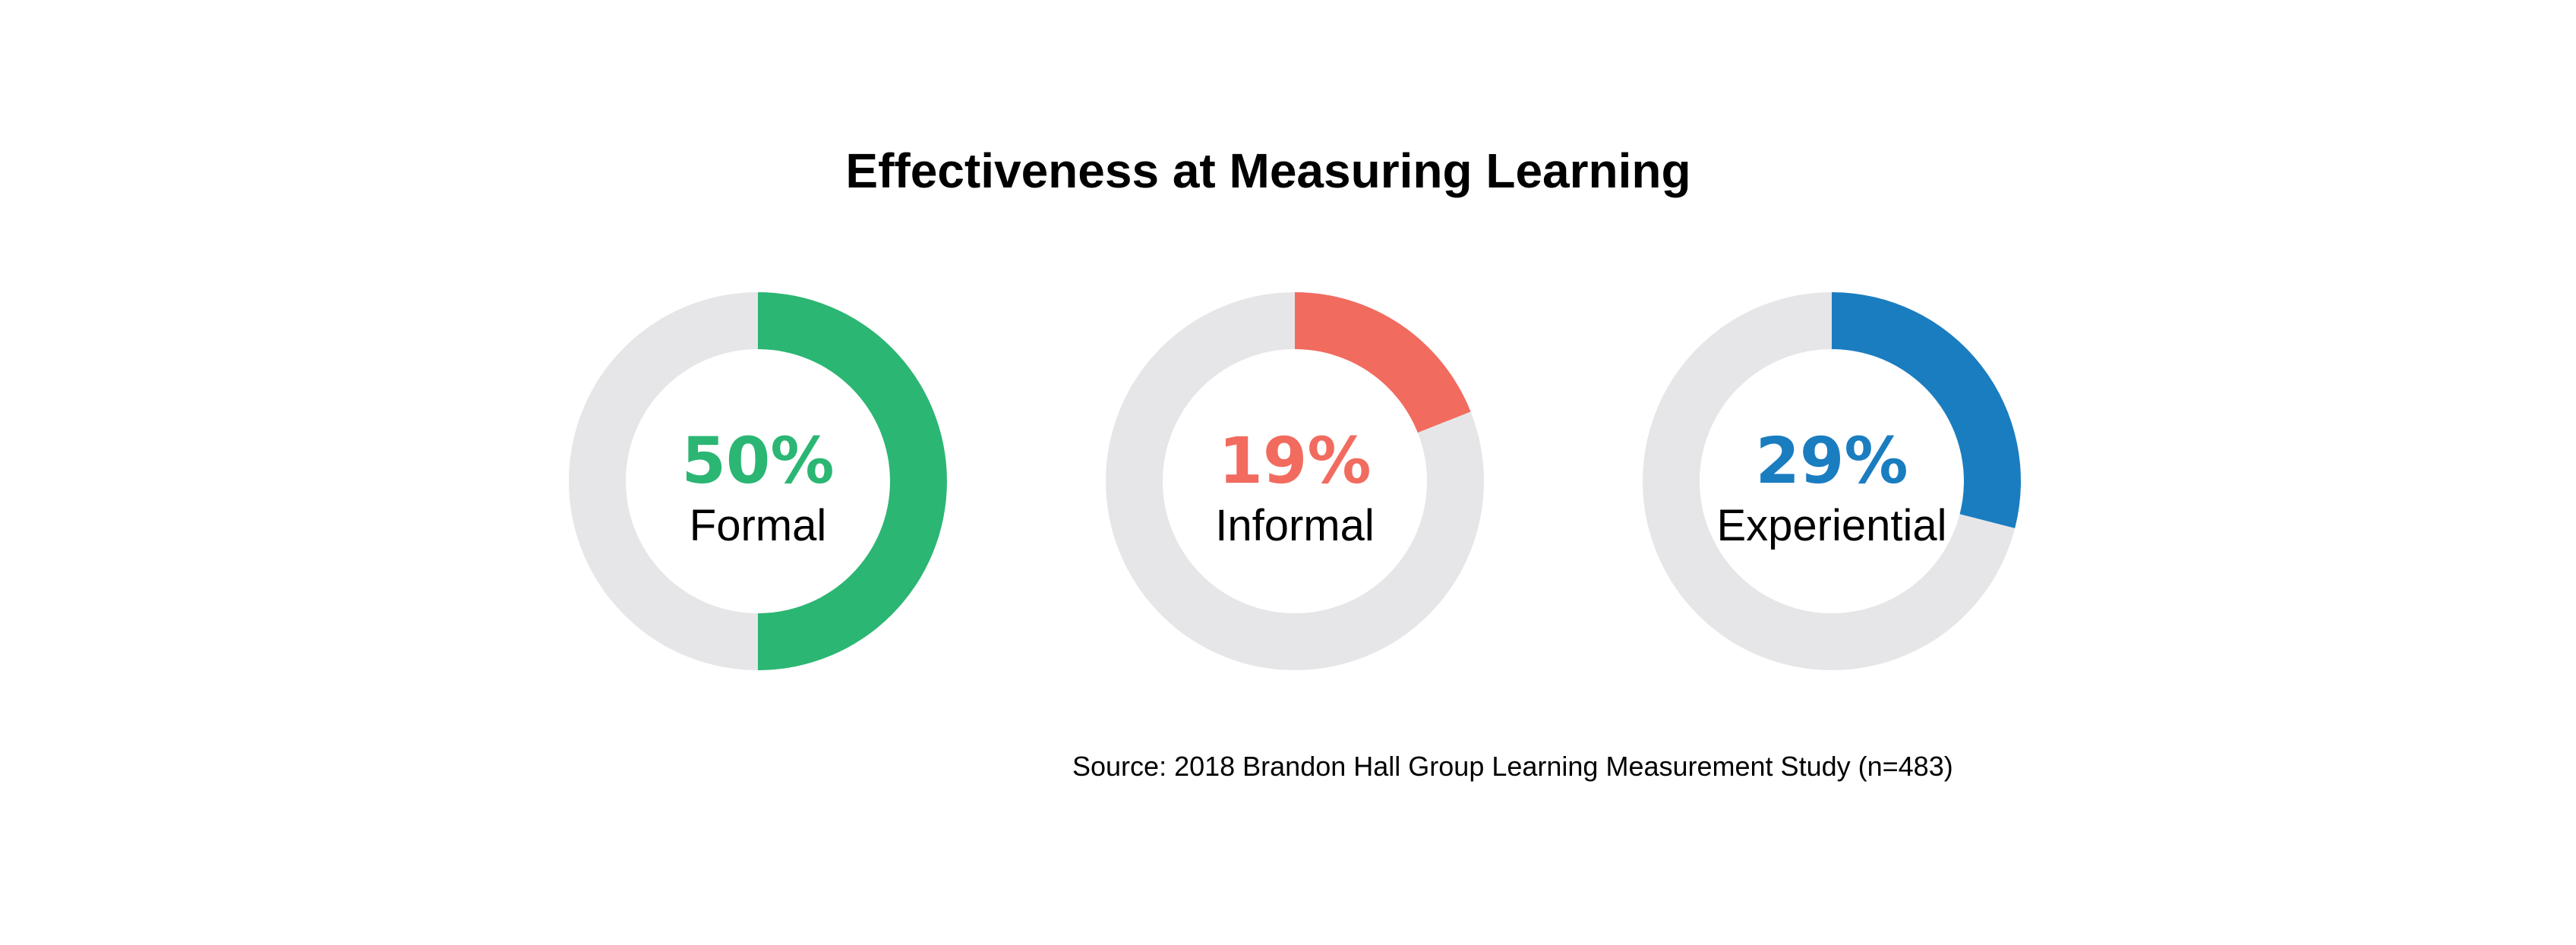 This screenshot has width=2576, height=945. What do you see at coordinates (1926, 410) in the screenshot?
I see `donut-segment-experiential` at bounding box center [1926, 410].